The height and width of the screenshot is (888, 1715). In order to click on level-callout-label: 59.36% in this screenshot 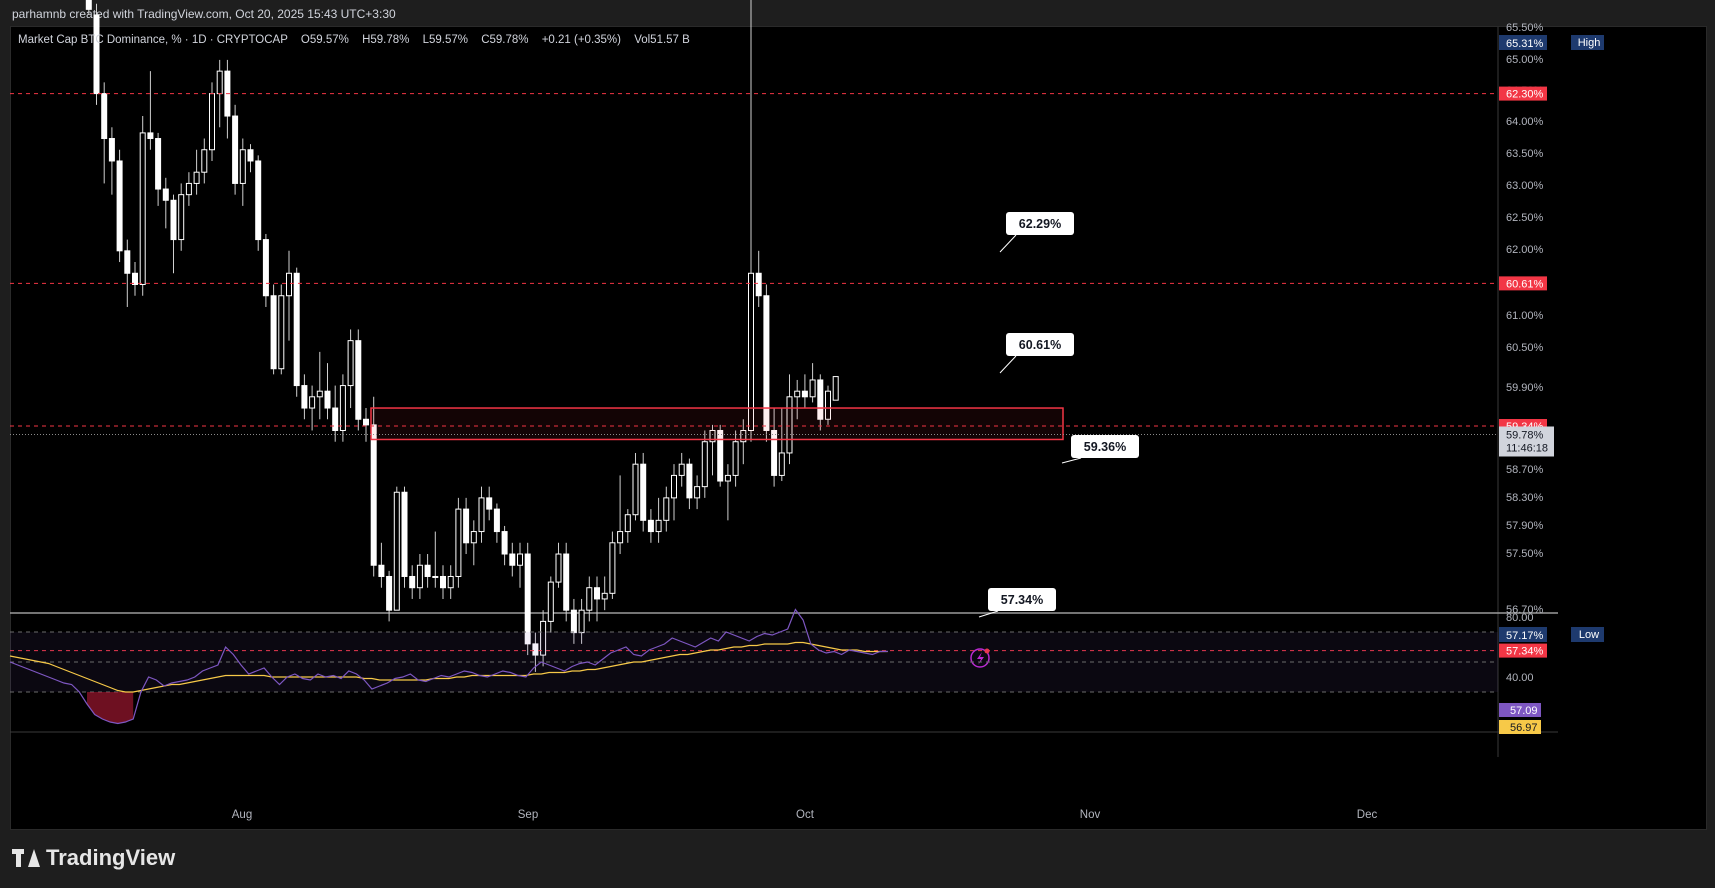, I will do `click(1105, 447)`.